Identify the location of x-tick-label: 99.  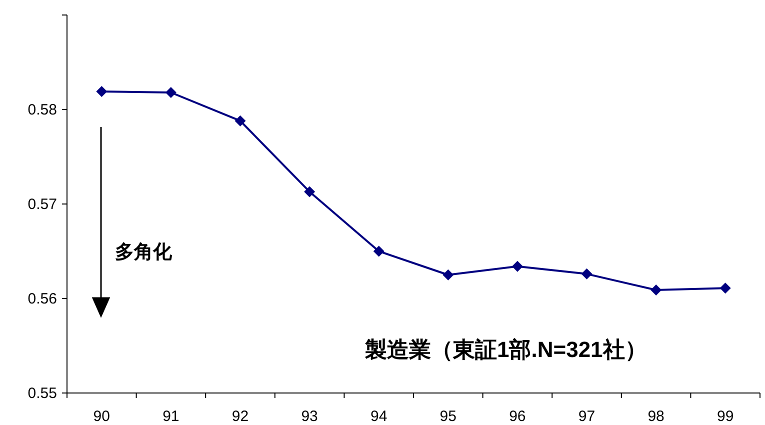
(725, 416).